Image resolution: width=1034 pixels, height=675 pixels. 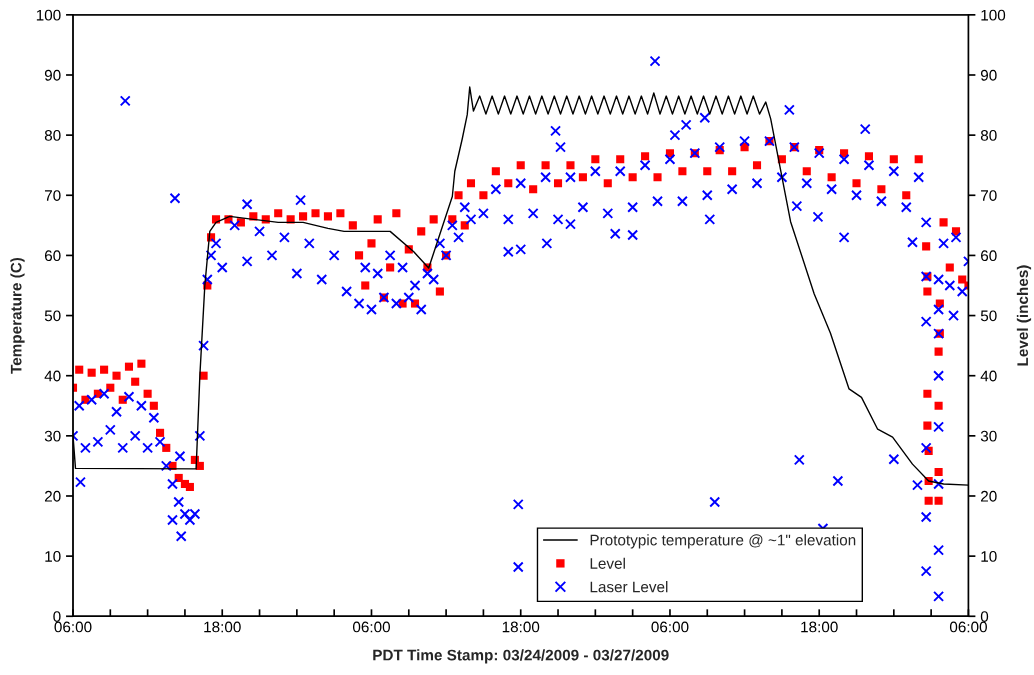 I want to click on y-tick-label: 10, so click(x=53, y=556).